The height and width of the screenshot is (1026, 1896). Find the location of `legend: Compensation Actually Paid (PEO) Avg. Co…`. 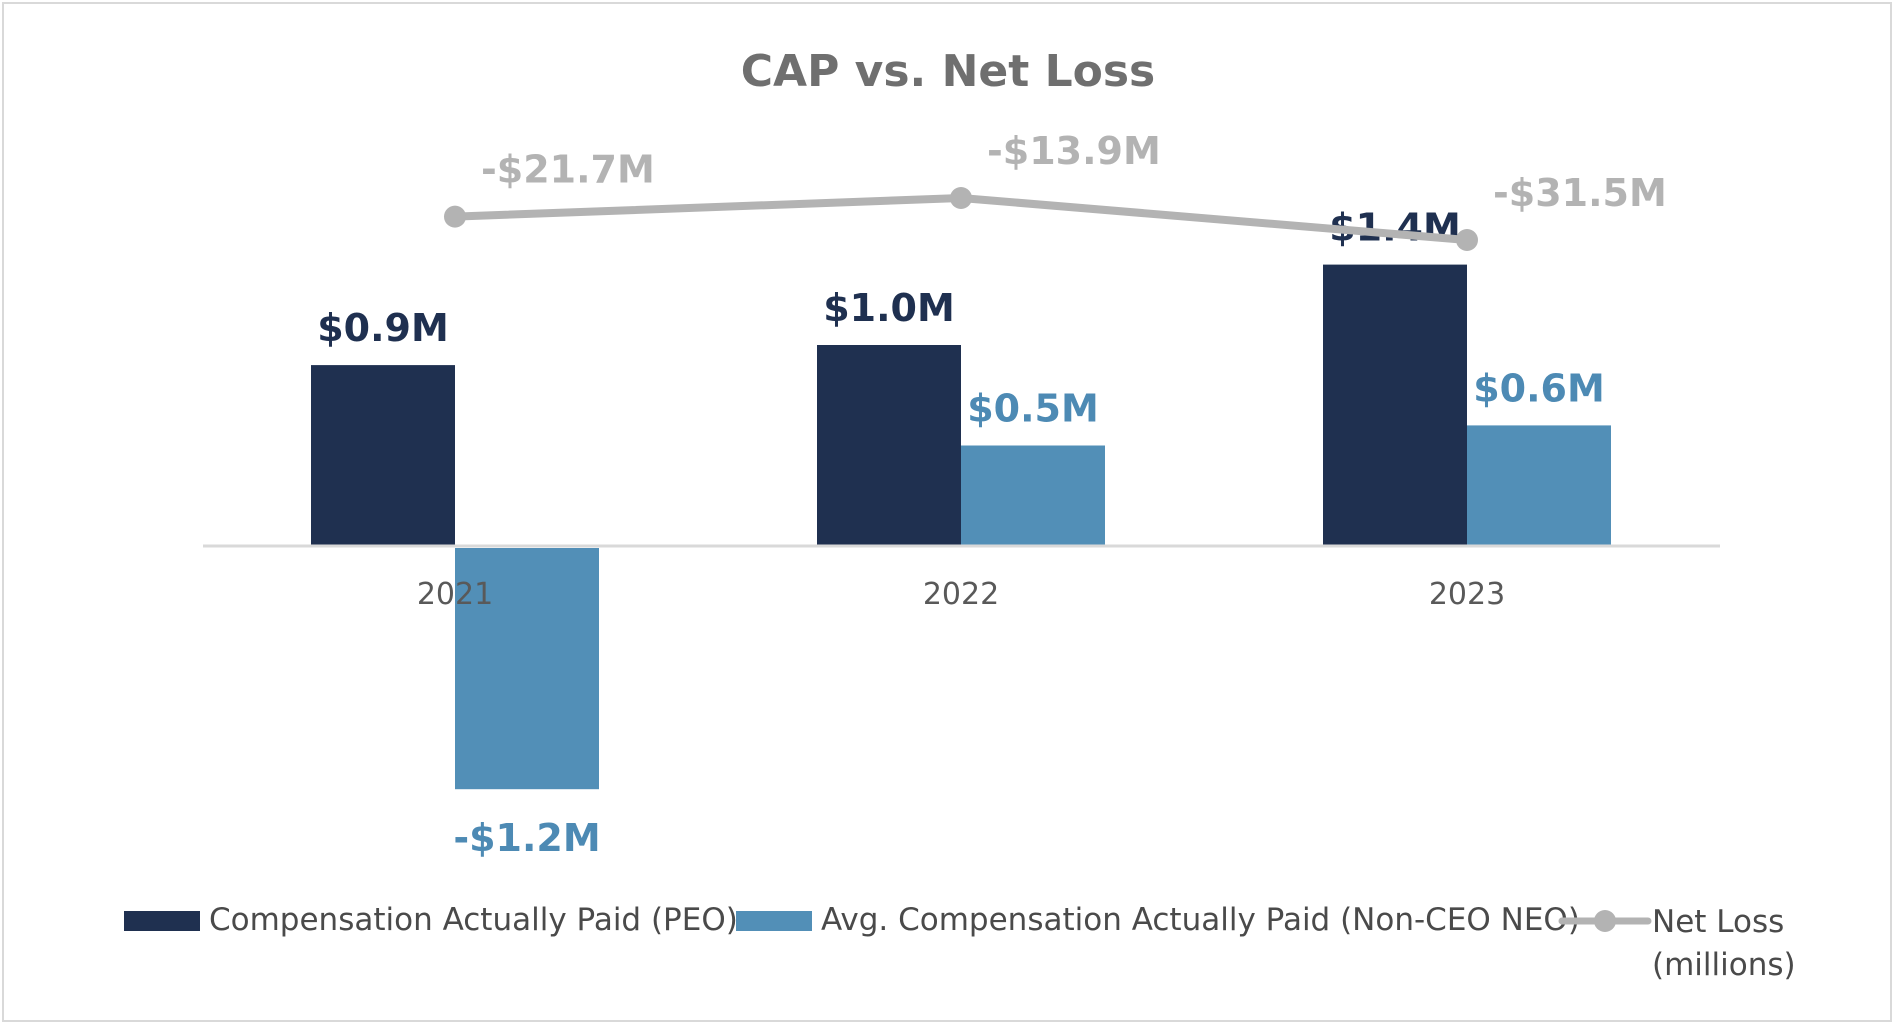

legend: Compensation Actually Paid (PEO) Avg. Co… is located at coordinates (960, 942).